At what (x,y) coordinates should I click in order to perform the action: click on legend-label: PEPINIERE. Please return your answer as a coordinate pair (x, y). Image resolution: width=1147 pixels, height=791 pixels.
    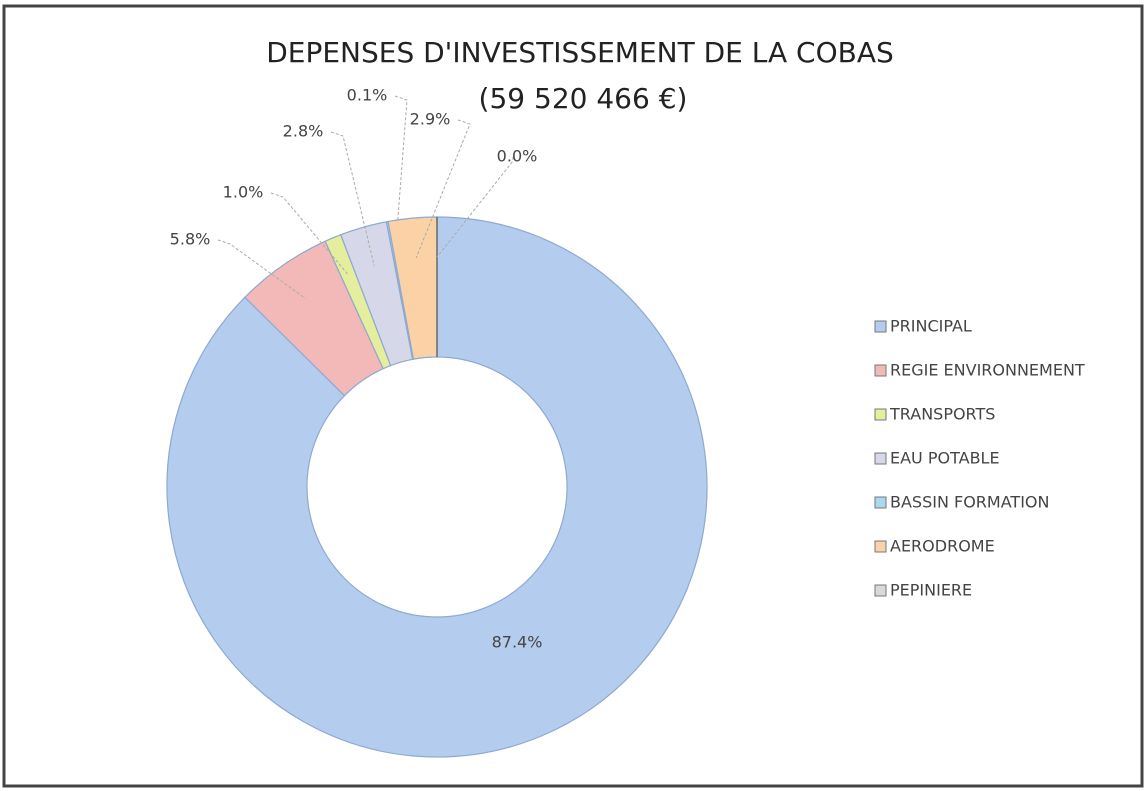
    Looking at the image, I should click on (931, 590).